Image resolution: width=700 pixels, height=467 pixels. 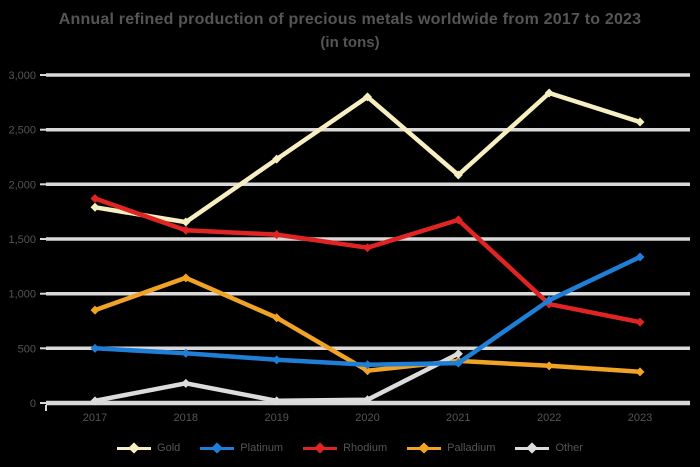 What do you see at coordinates (27, 349) in the screenshot?
I see `y-tick-label: 500` at bounding box center [27, 349].